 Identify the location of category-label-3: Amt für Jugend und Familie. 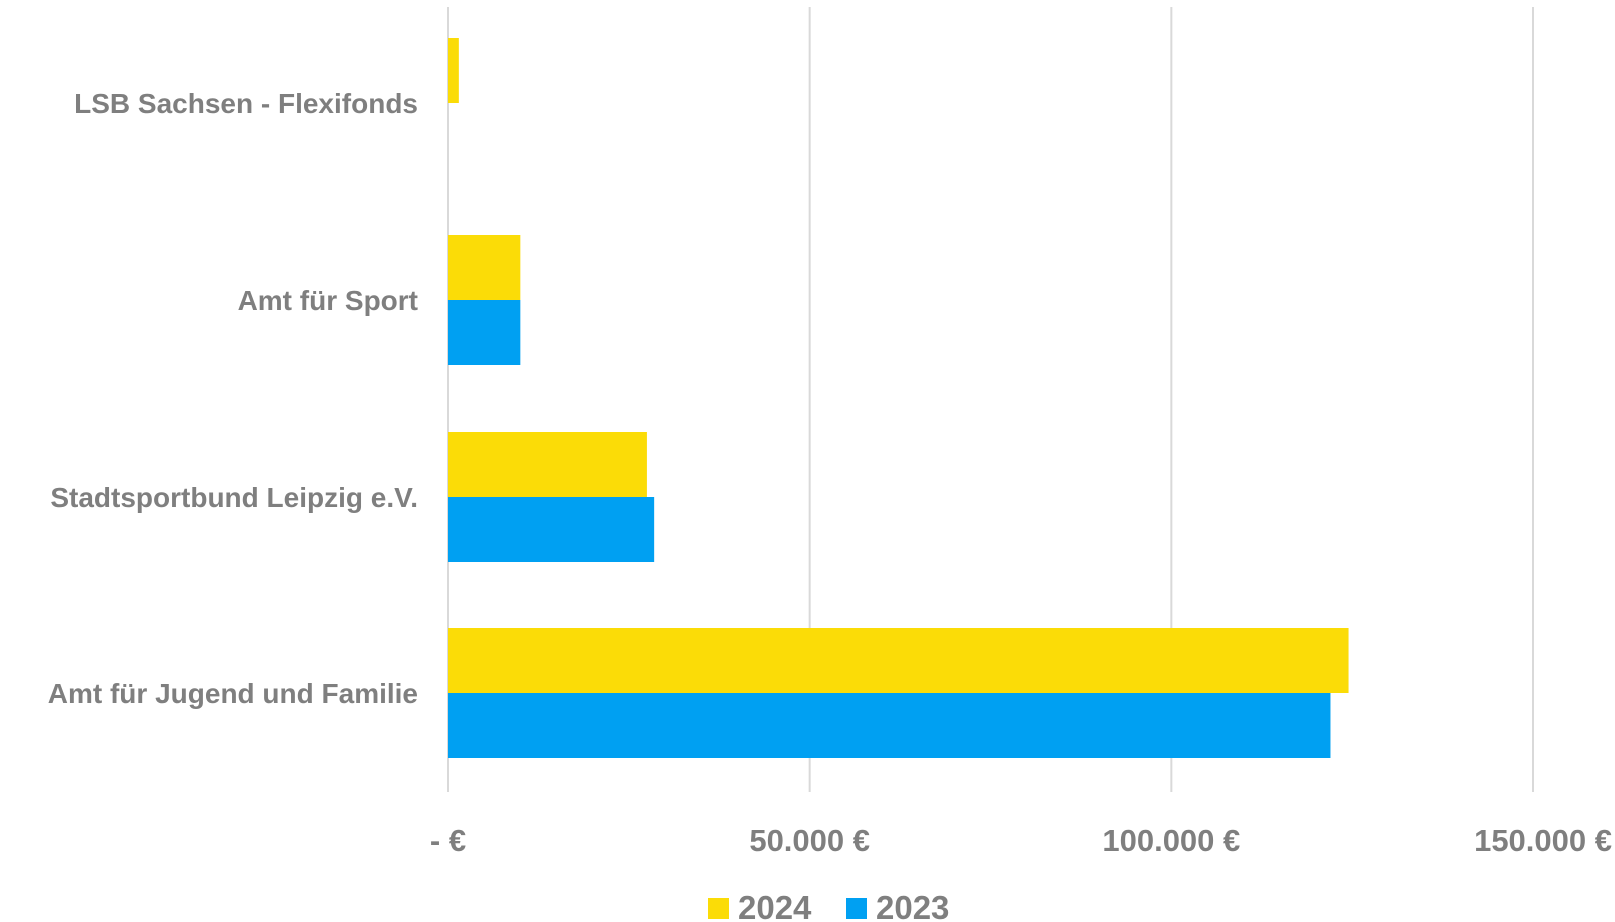
(233, 693).